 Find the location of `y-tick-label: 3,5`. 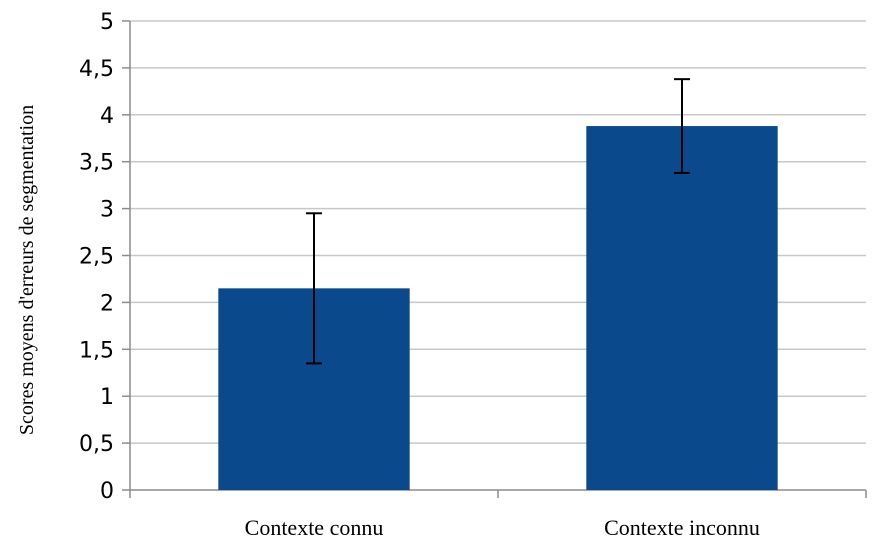

y-tick-label: 3,5 is located at coordinates (96, 163).